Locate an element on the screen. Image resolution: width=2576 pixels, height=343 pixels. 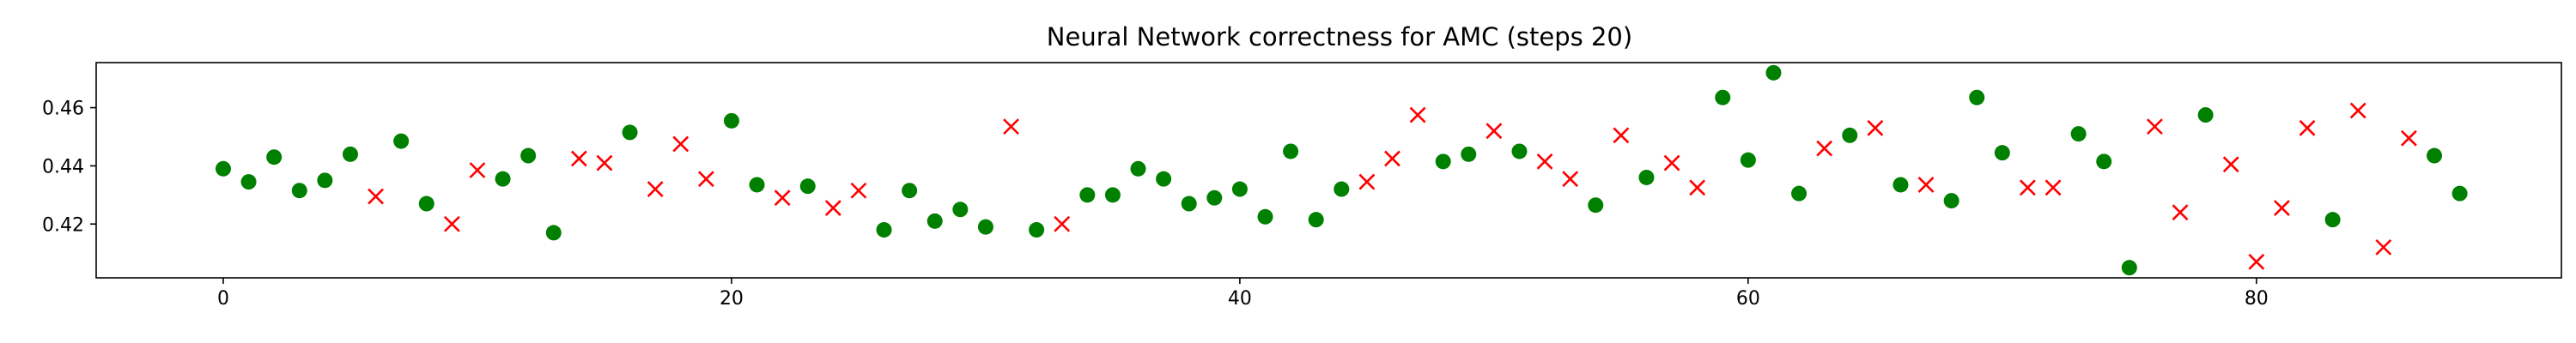
y-tick-label: 0.46 is located at coordinates (63, 110).